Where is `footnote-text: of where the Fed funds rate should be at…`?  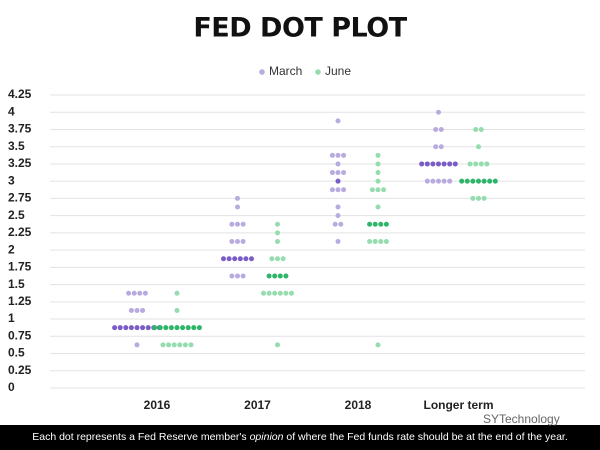
footnote-text: of where the Fed funds rate should be at… is located at coordinates (425, 437).